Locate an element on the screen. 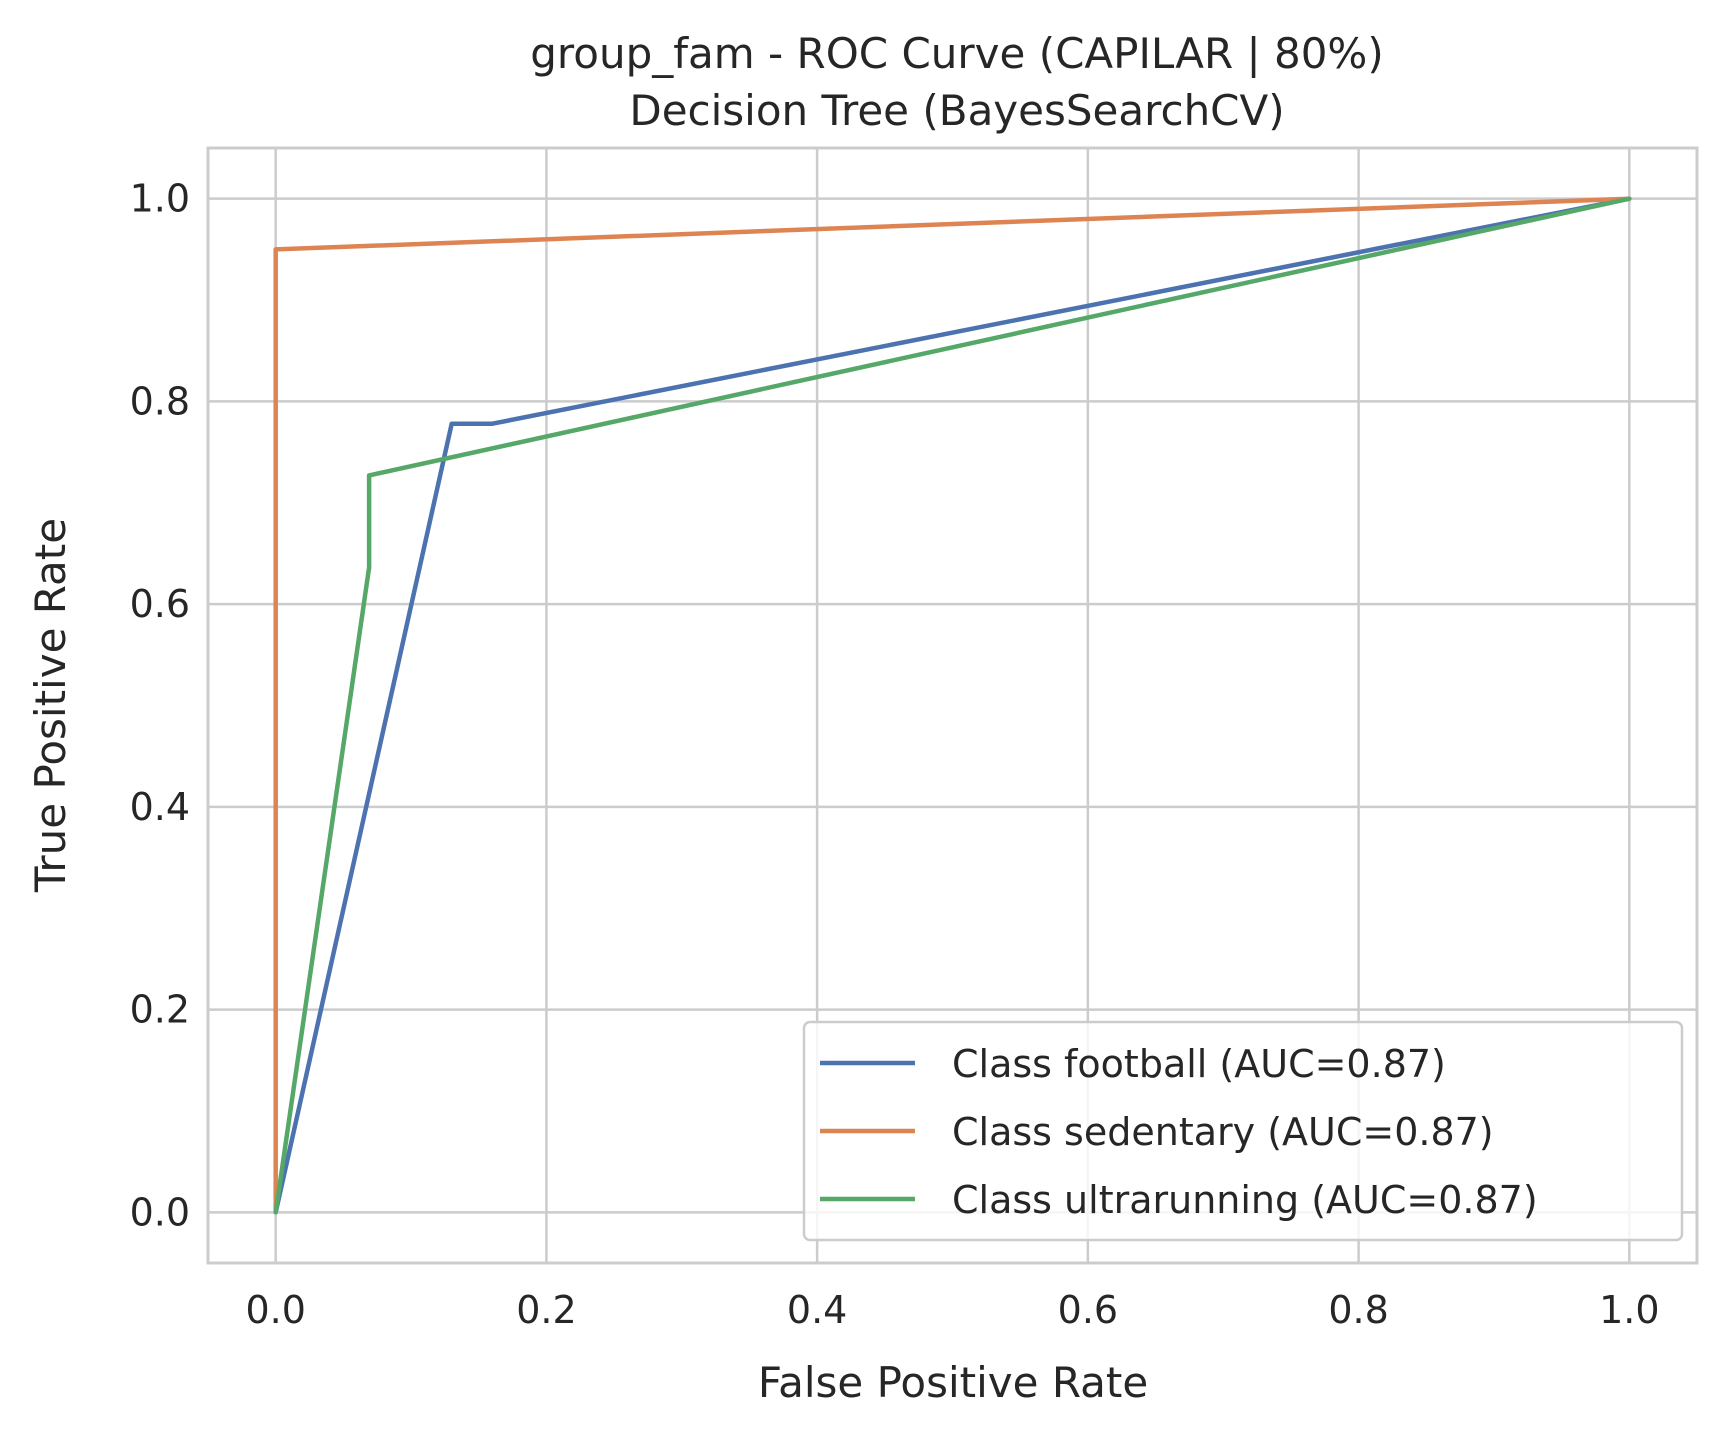 The image size is (1725, 1438). x-tick-label: 0.2 is located at coordinates (546, 1310).